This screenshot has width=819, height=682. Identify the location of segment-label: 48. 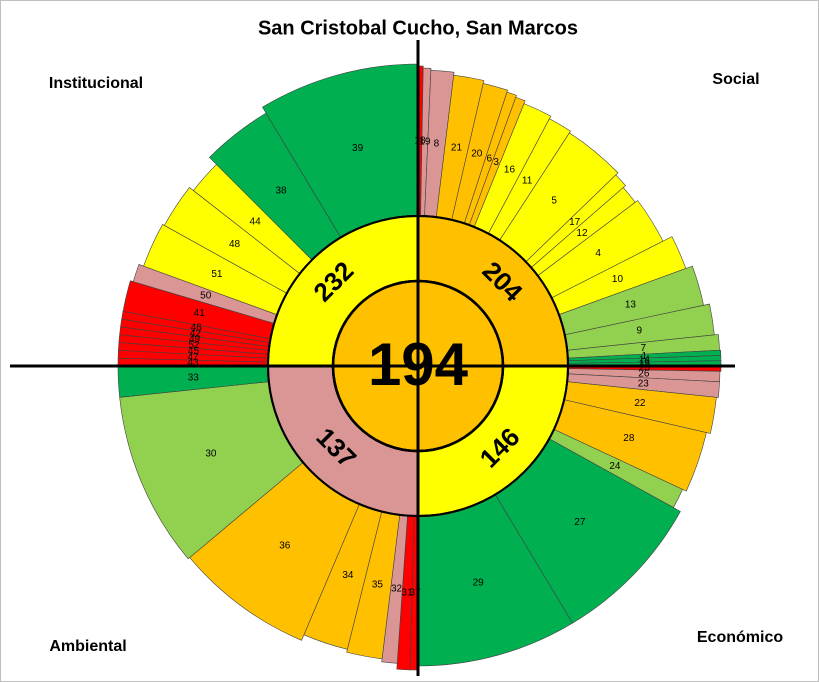
(235, 244).